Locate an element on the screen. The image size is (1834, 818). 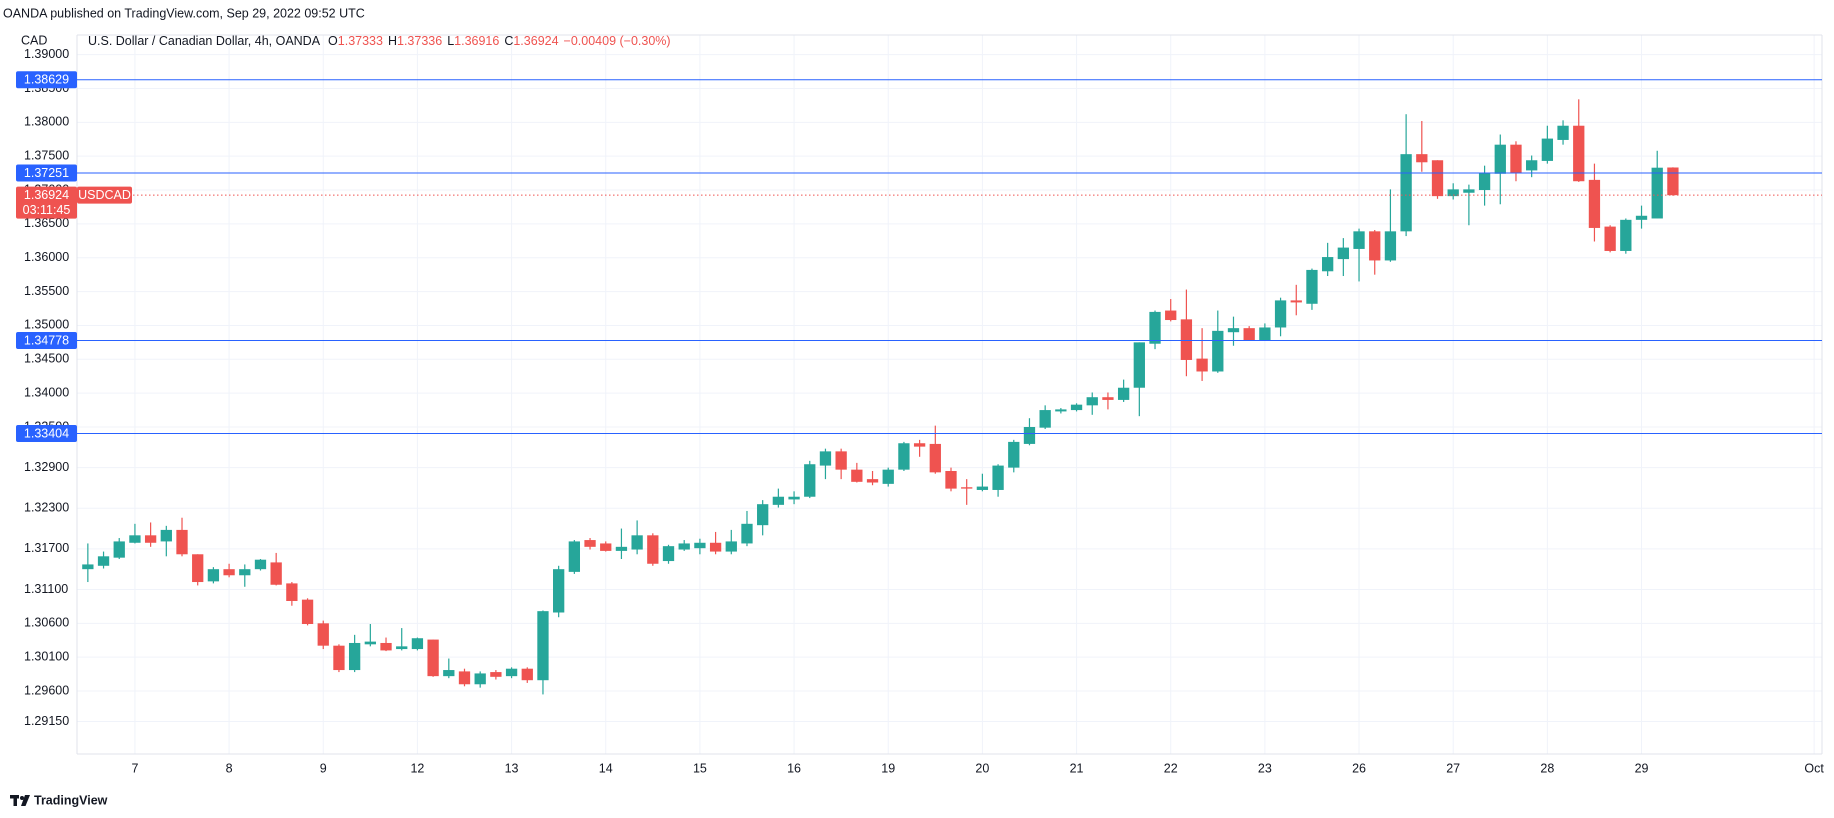
x-tick-label: 7 is located at coordinates (134, 768).